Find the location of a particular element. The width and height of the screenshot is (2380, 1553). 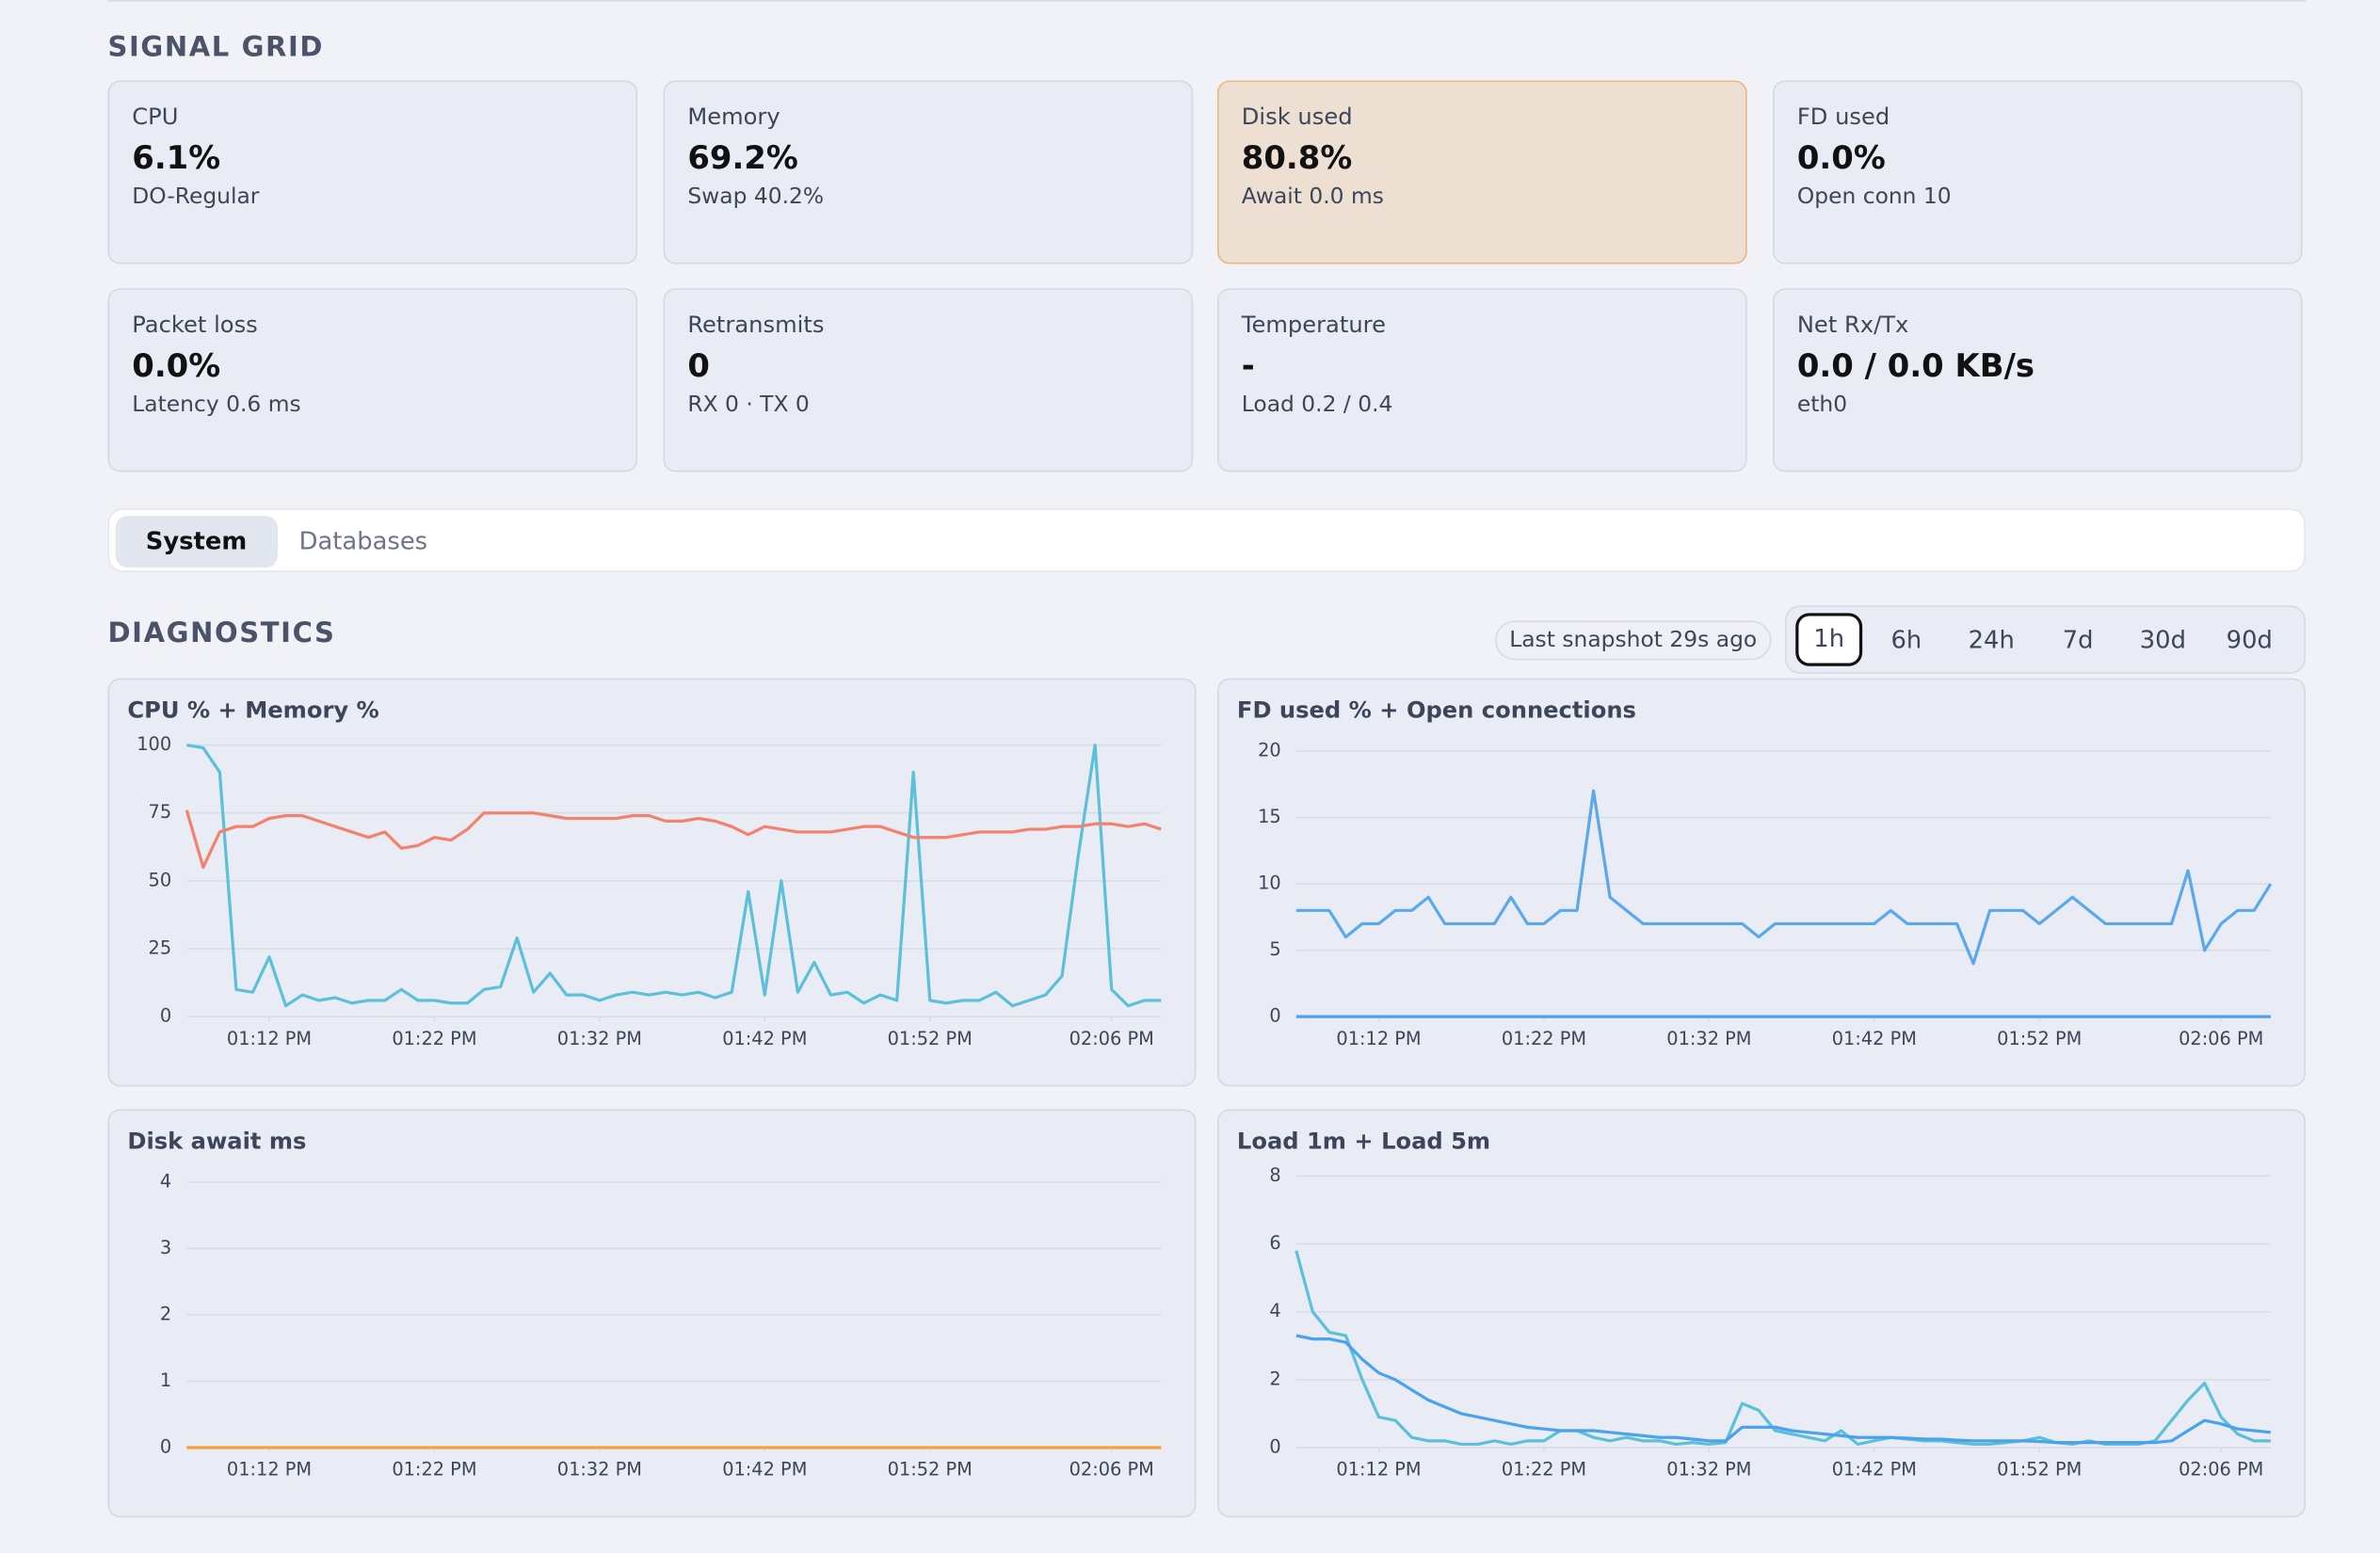

range-button: 7d is located at coordinates (2078, 639).